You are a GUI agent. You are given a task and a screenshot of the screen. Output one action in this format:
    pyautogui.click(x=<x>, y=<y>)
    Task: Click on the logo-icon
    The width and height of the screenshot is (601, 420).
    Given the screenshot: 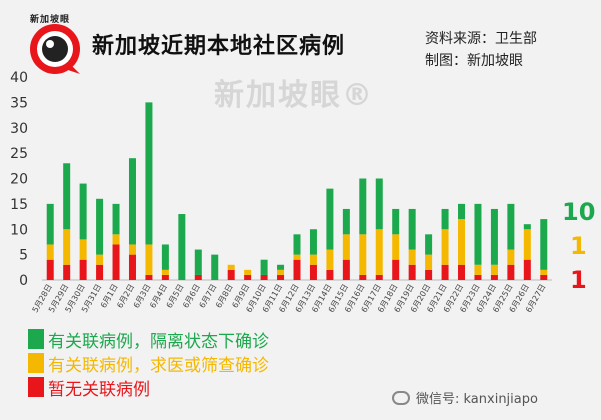 What is the action you would take?
    pyautogui.click(x=55, y=49)
    